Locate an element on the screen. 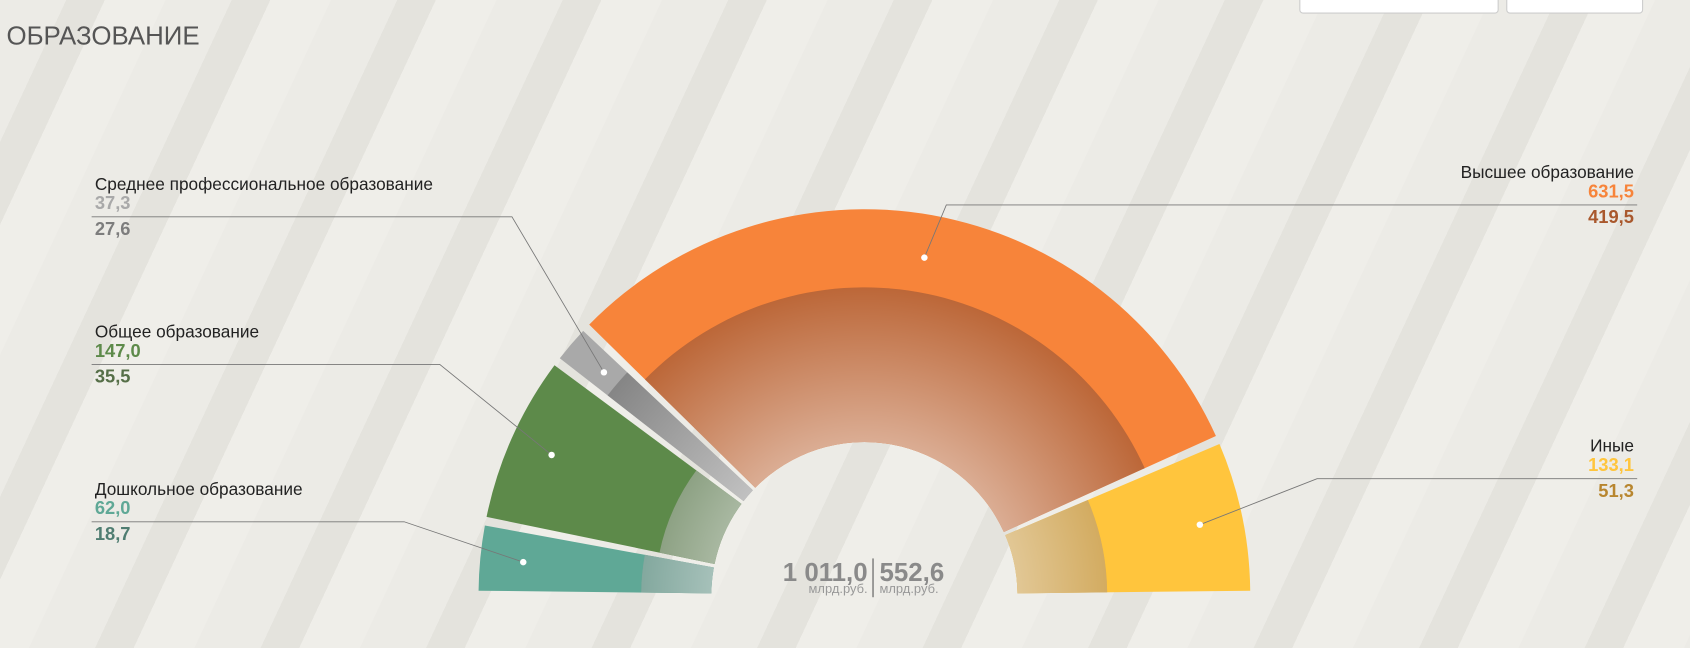  value-label: 631,5 is located at coordinates (1611, 190).